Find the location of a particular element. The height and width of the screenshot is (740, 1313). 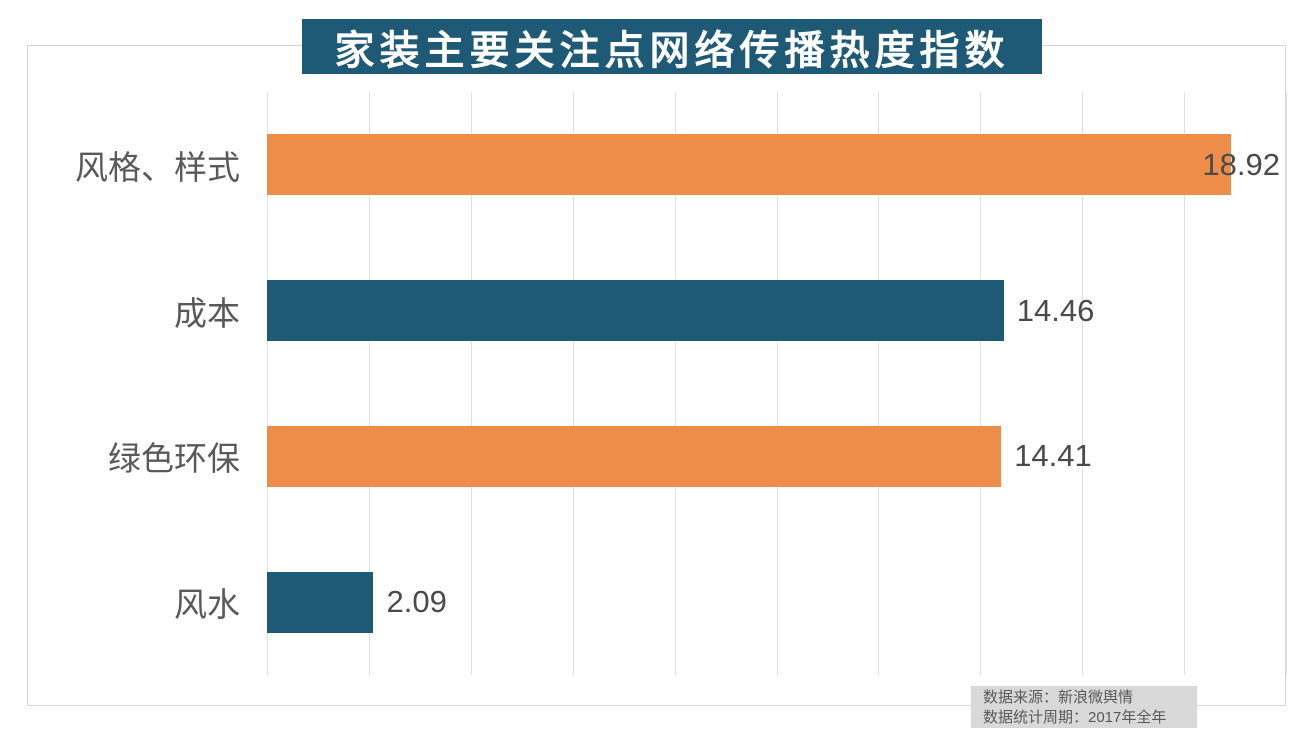

value-label-3: 14.41 is located at coordinates (1053, 456).